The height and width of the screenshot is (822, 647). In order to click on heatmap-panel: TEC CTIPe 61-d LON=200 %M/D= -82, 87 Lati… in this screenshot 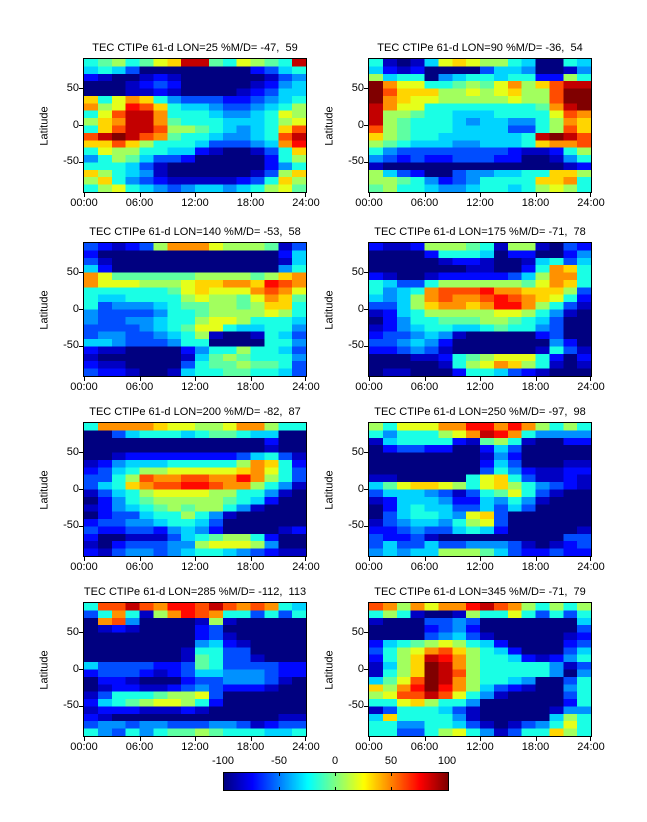, I will do `click(179, 489)`.